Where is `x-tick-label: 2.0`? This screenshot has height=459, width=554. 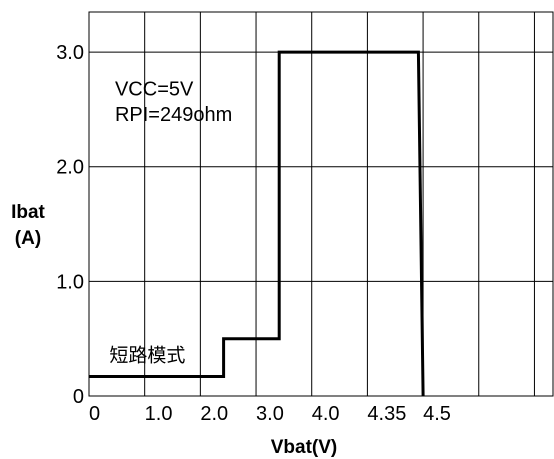 x-tick-label: 2.0 is located at coordinates (214, 414).